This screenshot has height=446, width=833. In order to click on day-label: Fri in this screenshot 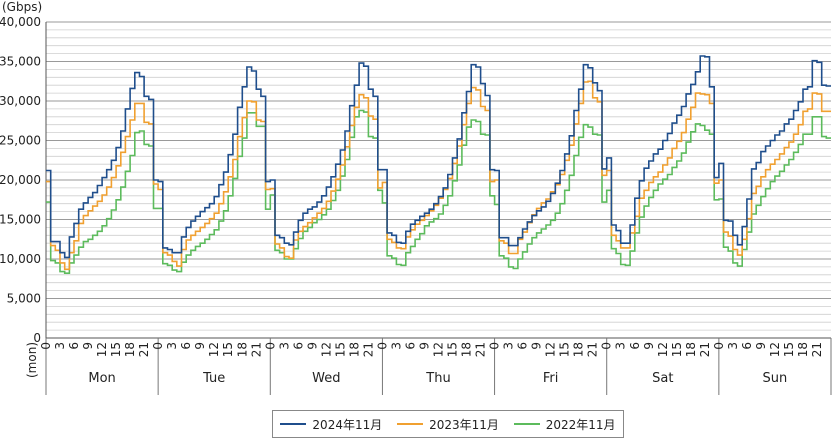, I will do `click(551, 378)`.